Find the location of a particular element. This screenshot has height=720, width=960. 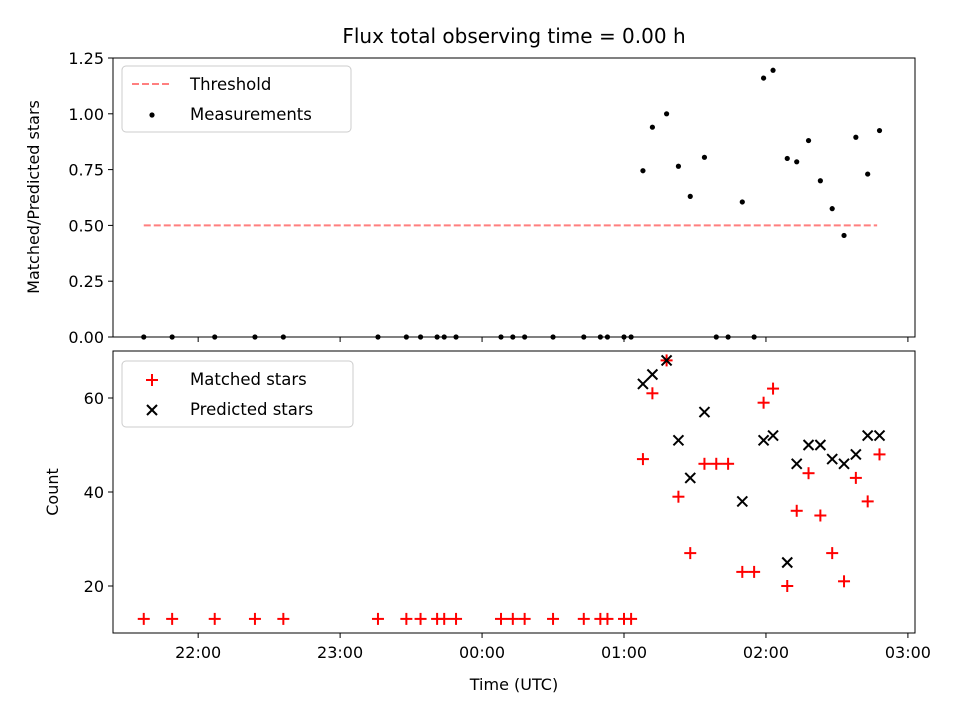

legend-predicted-swatch is located at coordinates (152, 410).